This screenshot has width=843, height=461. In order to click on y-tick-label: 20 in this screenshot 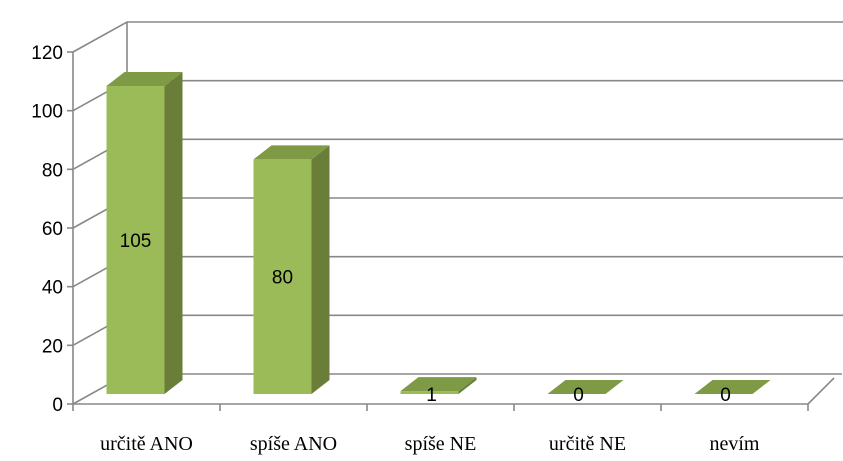, I will do `click(52, 346)`.